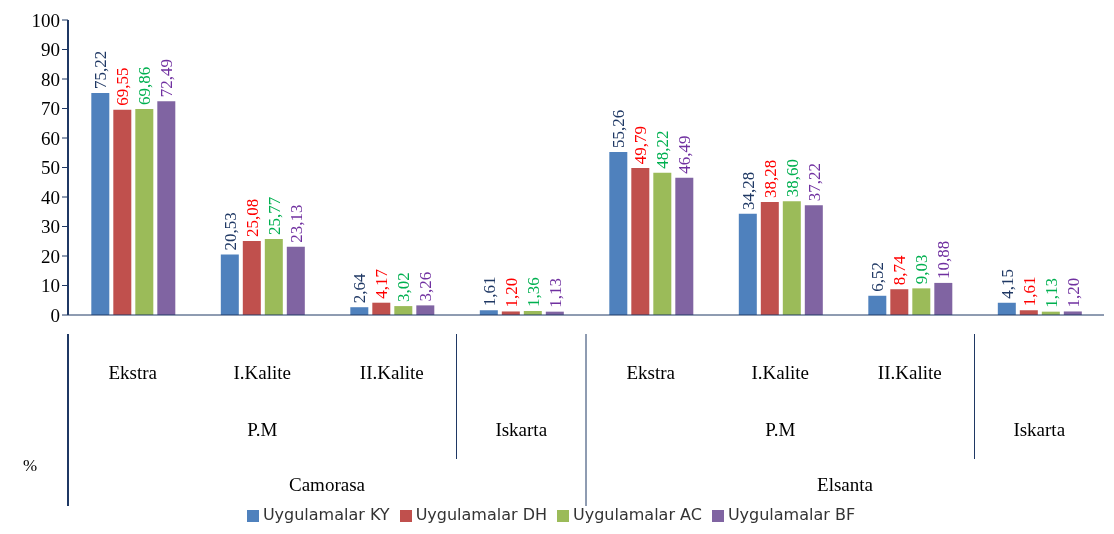 Image resolution: width=1114 pixels, height=534 pixels. I want to click on data-label: 69,86, so click(145, 85).